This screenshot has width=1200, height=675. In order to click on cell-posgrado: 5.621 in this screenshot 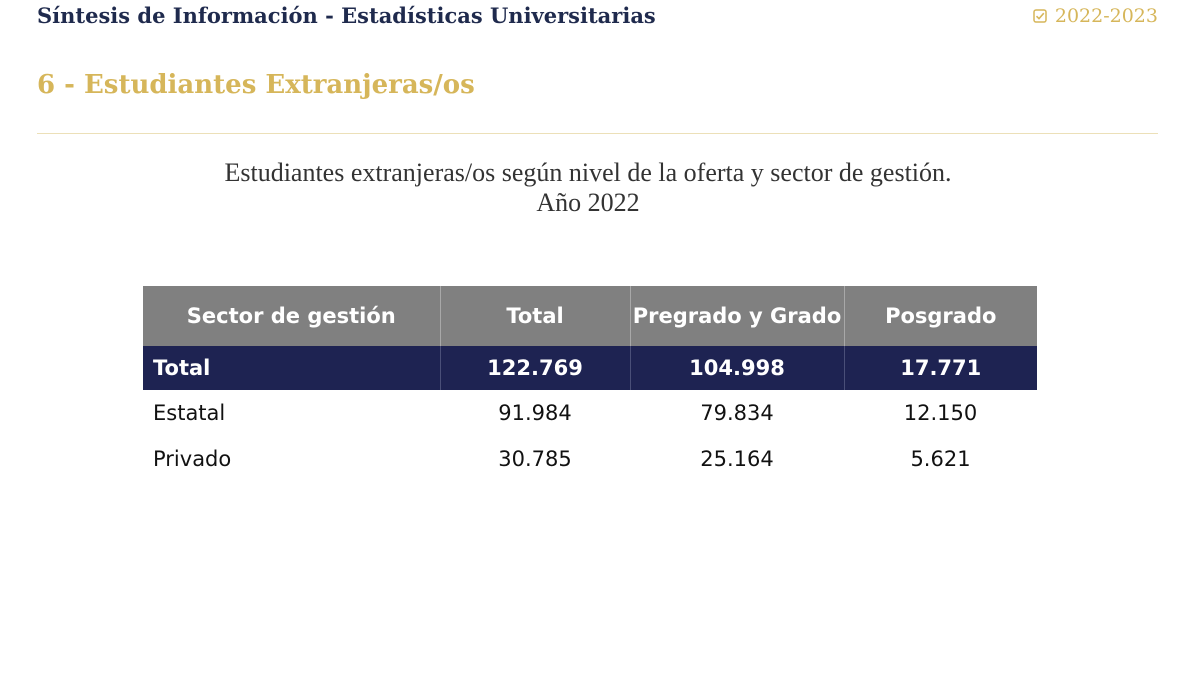, I will do `click(940, 459)`.